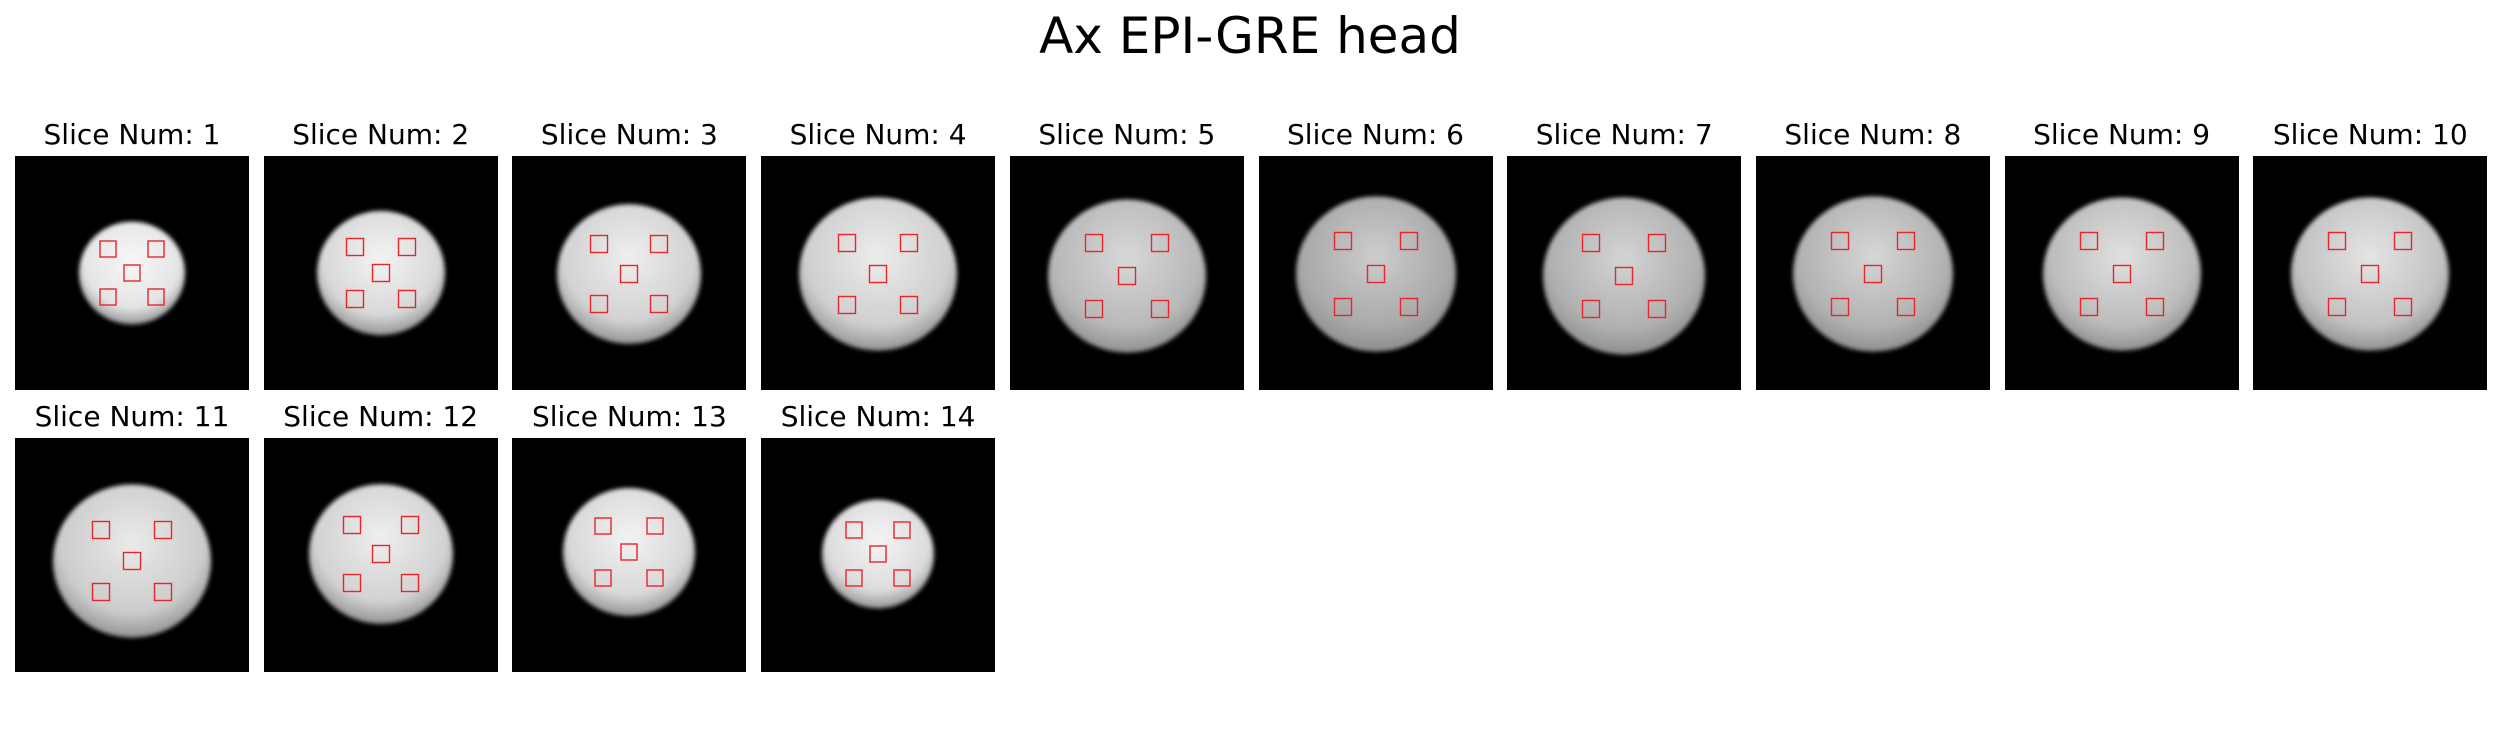 The image size is (2500, 750). Describe the element at coordinates (1250, 36) in the screenshot. I see `figure-title: Ax EPI-GRE head` at that location.